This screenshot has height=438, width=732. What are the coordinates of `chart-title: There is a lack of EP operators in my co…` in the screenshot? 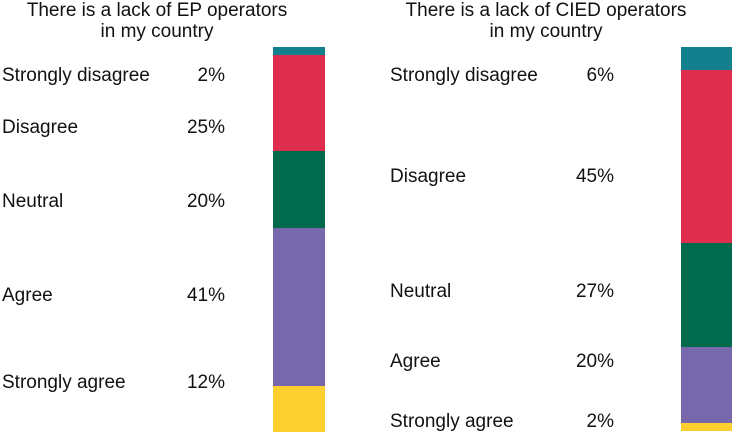 It's located at (157, 21).